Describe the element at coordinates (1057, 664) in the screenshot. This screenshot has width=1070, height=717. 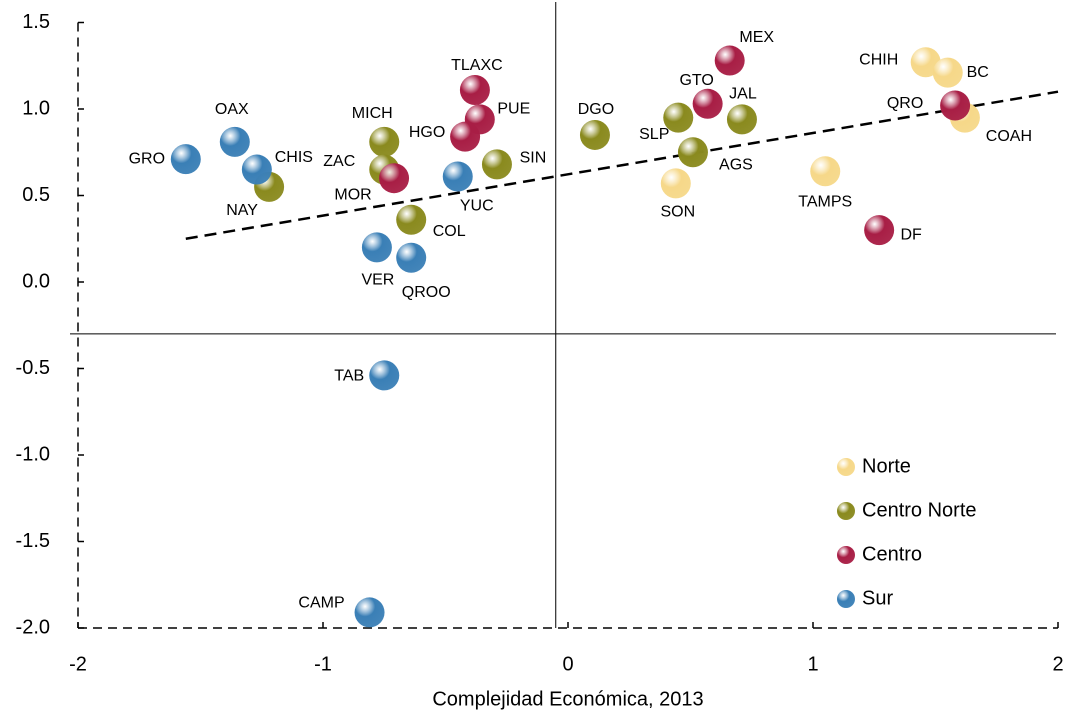
I see `x-tick-label: 2` at that location.